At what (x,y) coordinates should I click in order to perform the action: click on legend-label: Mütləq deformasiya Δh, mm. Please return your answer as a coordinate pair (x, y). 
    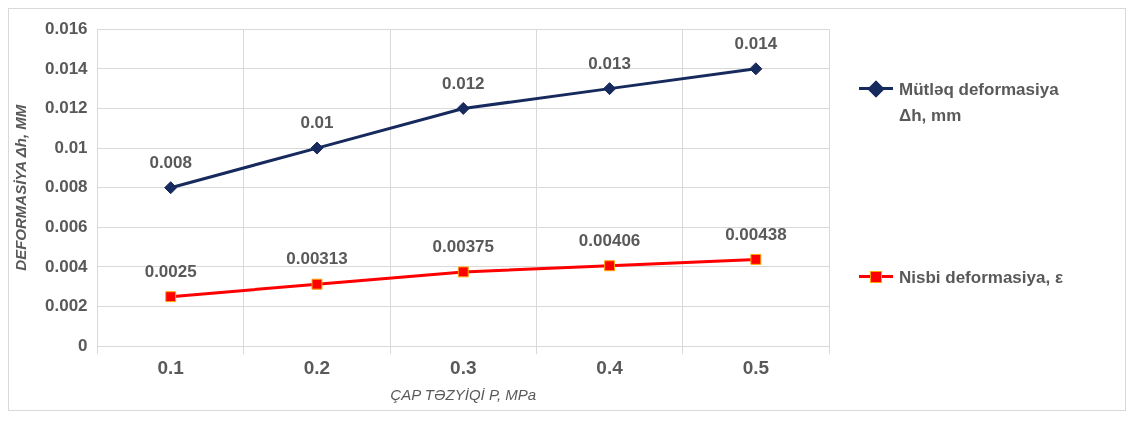
    Looking at the image, I should click on (979, 103).